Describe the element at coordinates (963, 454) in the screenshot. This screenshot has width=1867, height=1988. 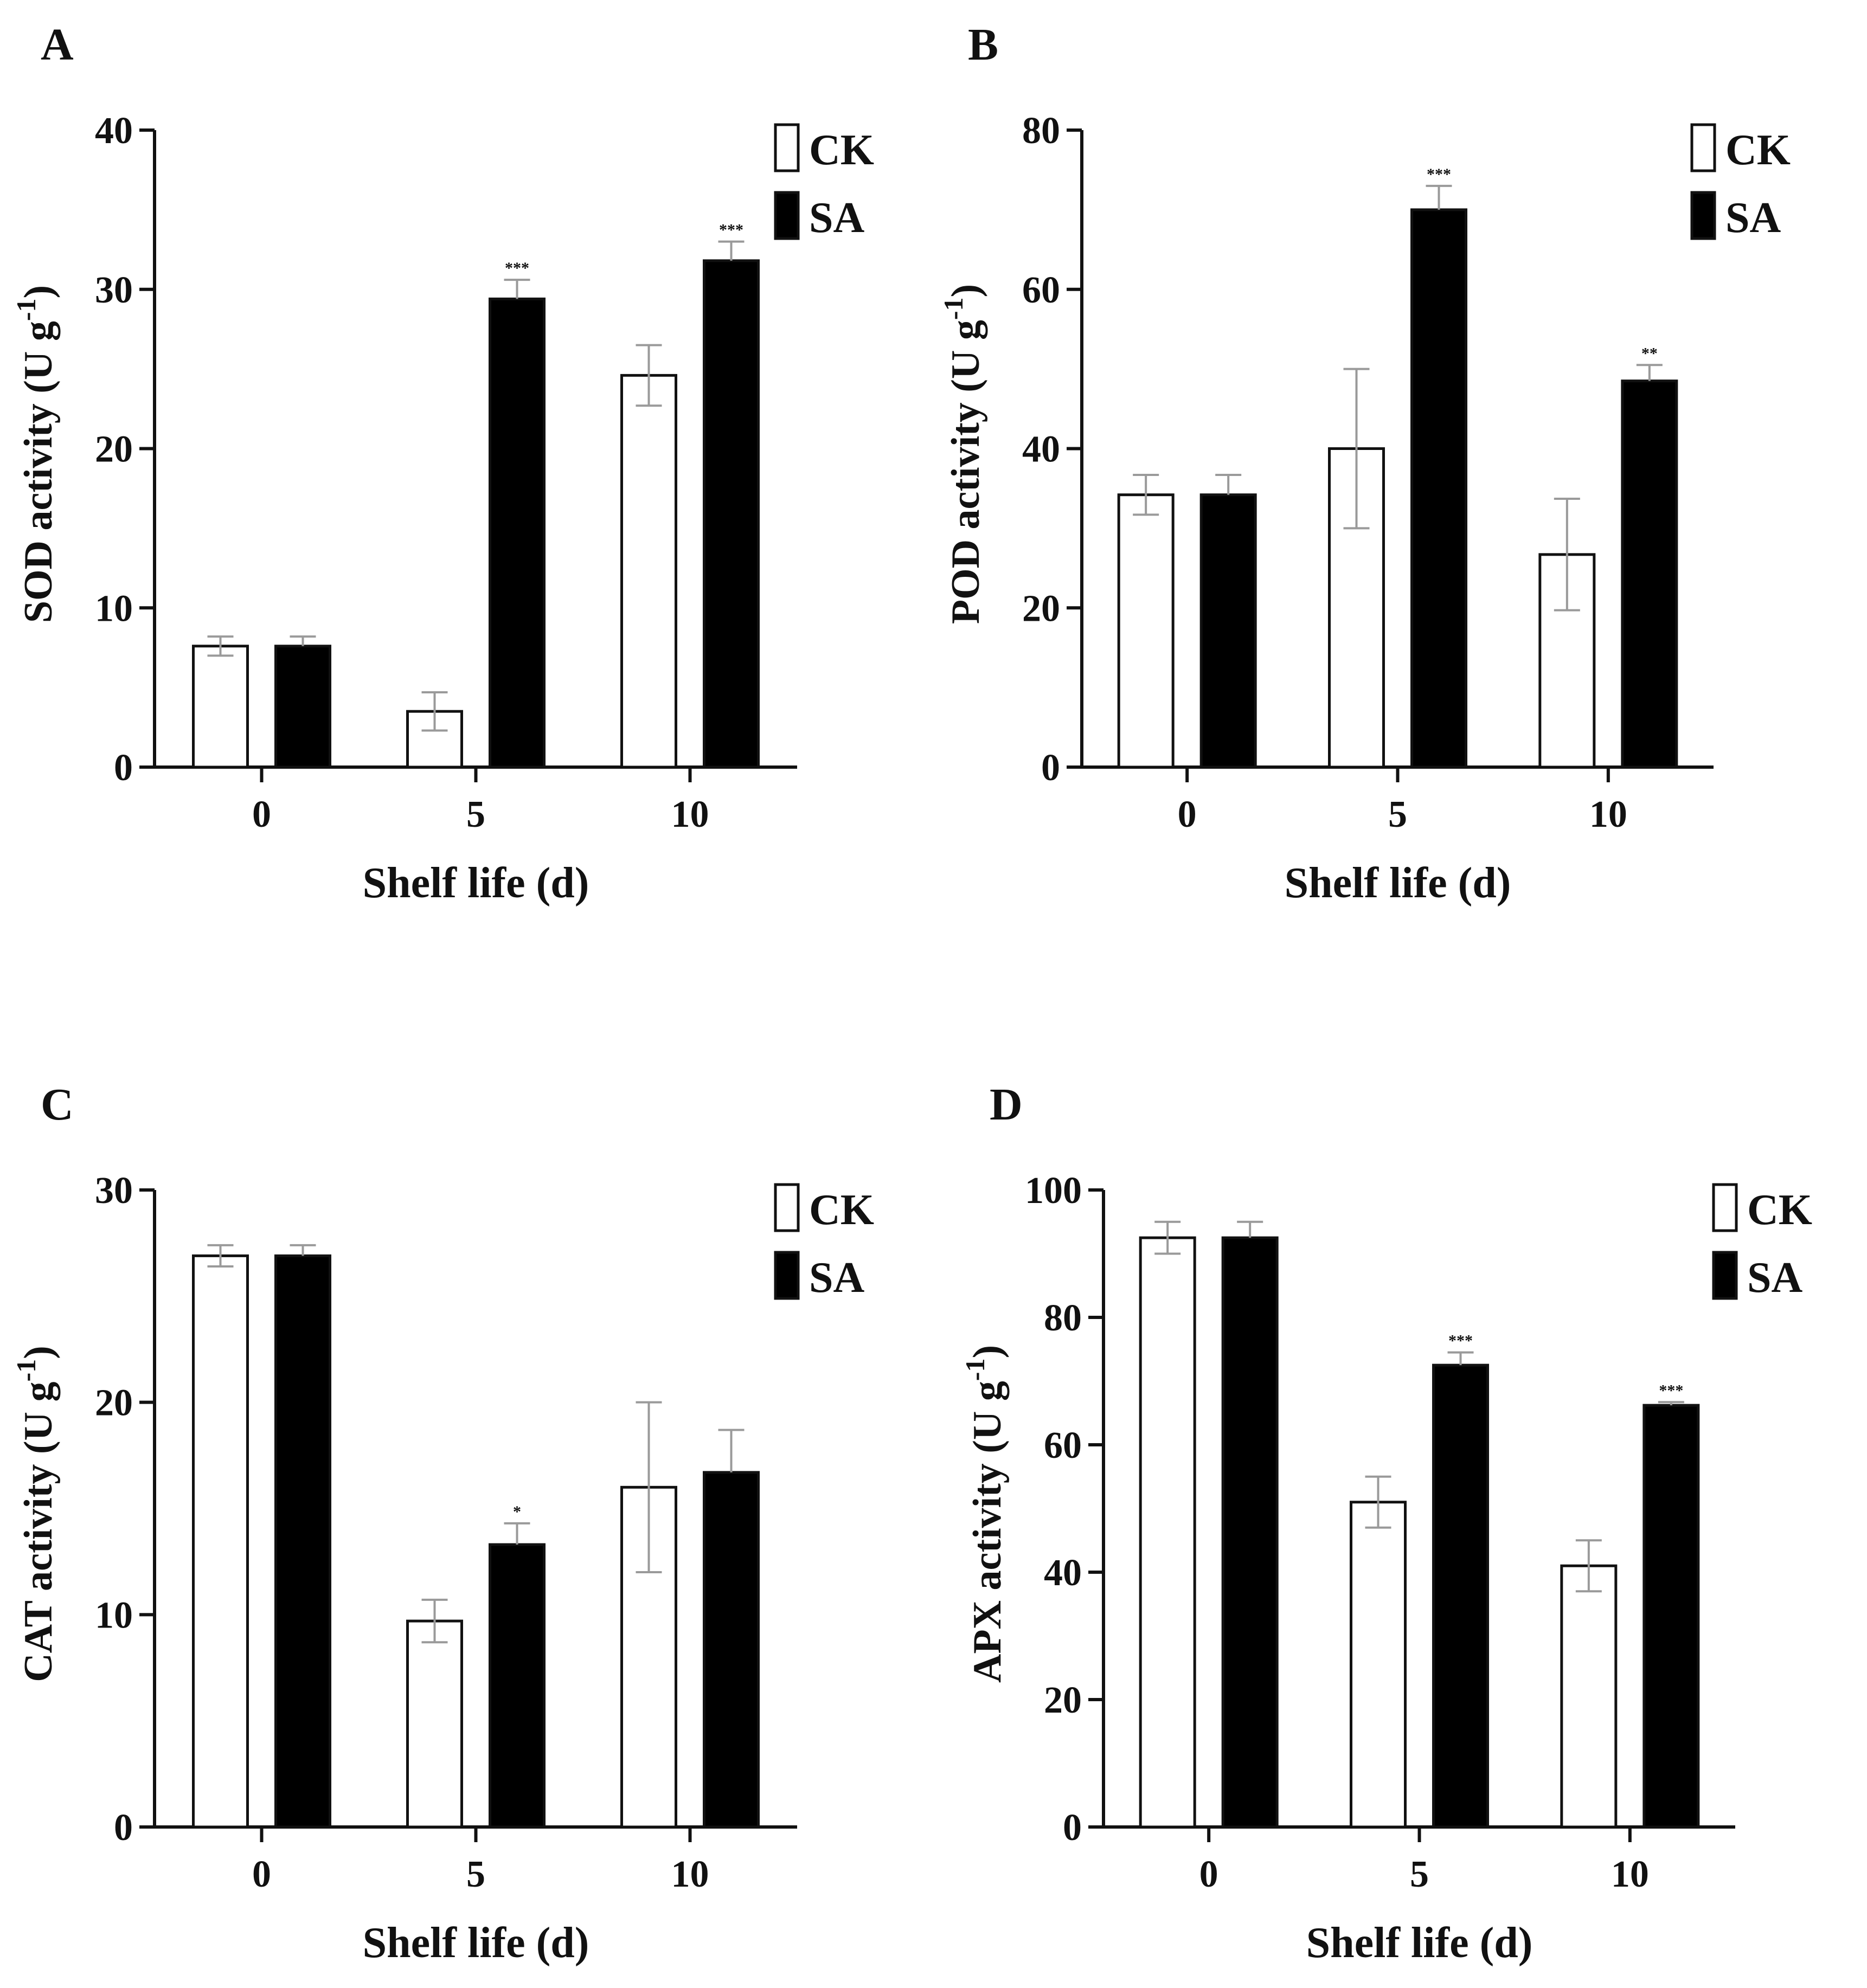
I see `y-axis-title: POD activity (U g-1)` at that location.